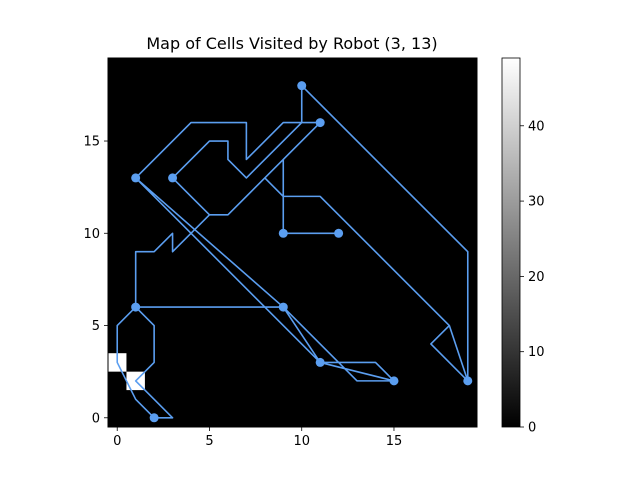  What do you see at coordinates (536, 352) in the screenshot?
I see `colorbar-tick-label: 10` at bounding box center [536, 352].